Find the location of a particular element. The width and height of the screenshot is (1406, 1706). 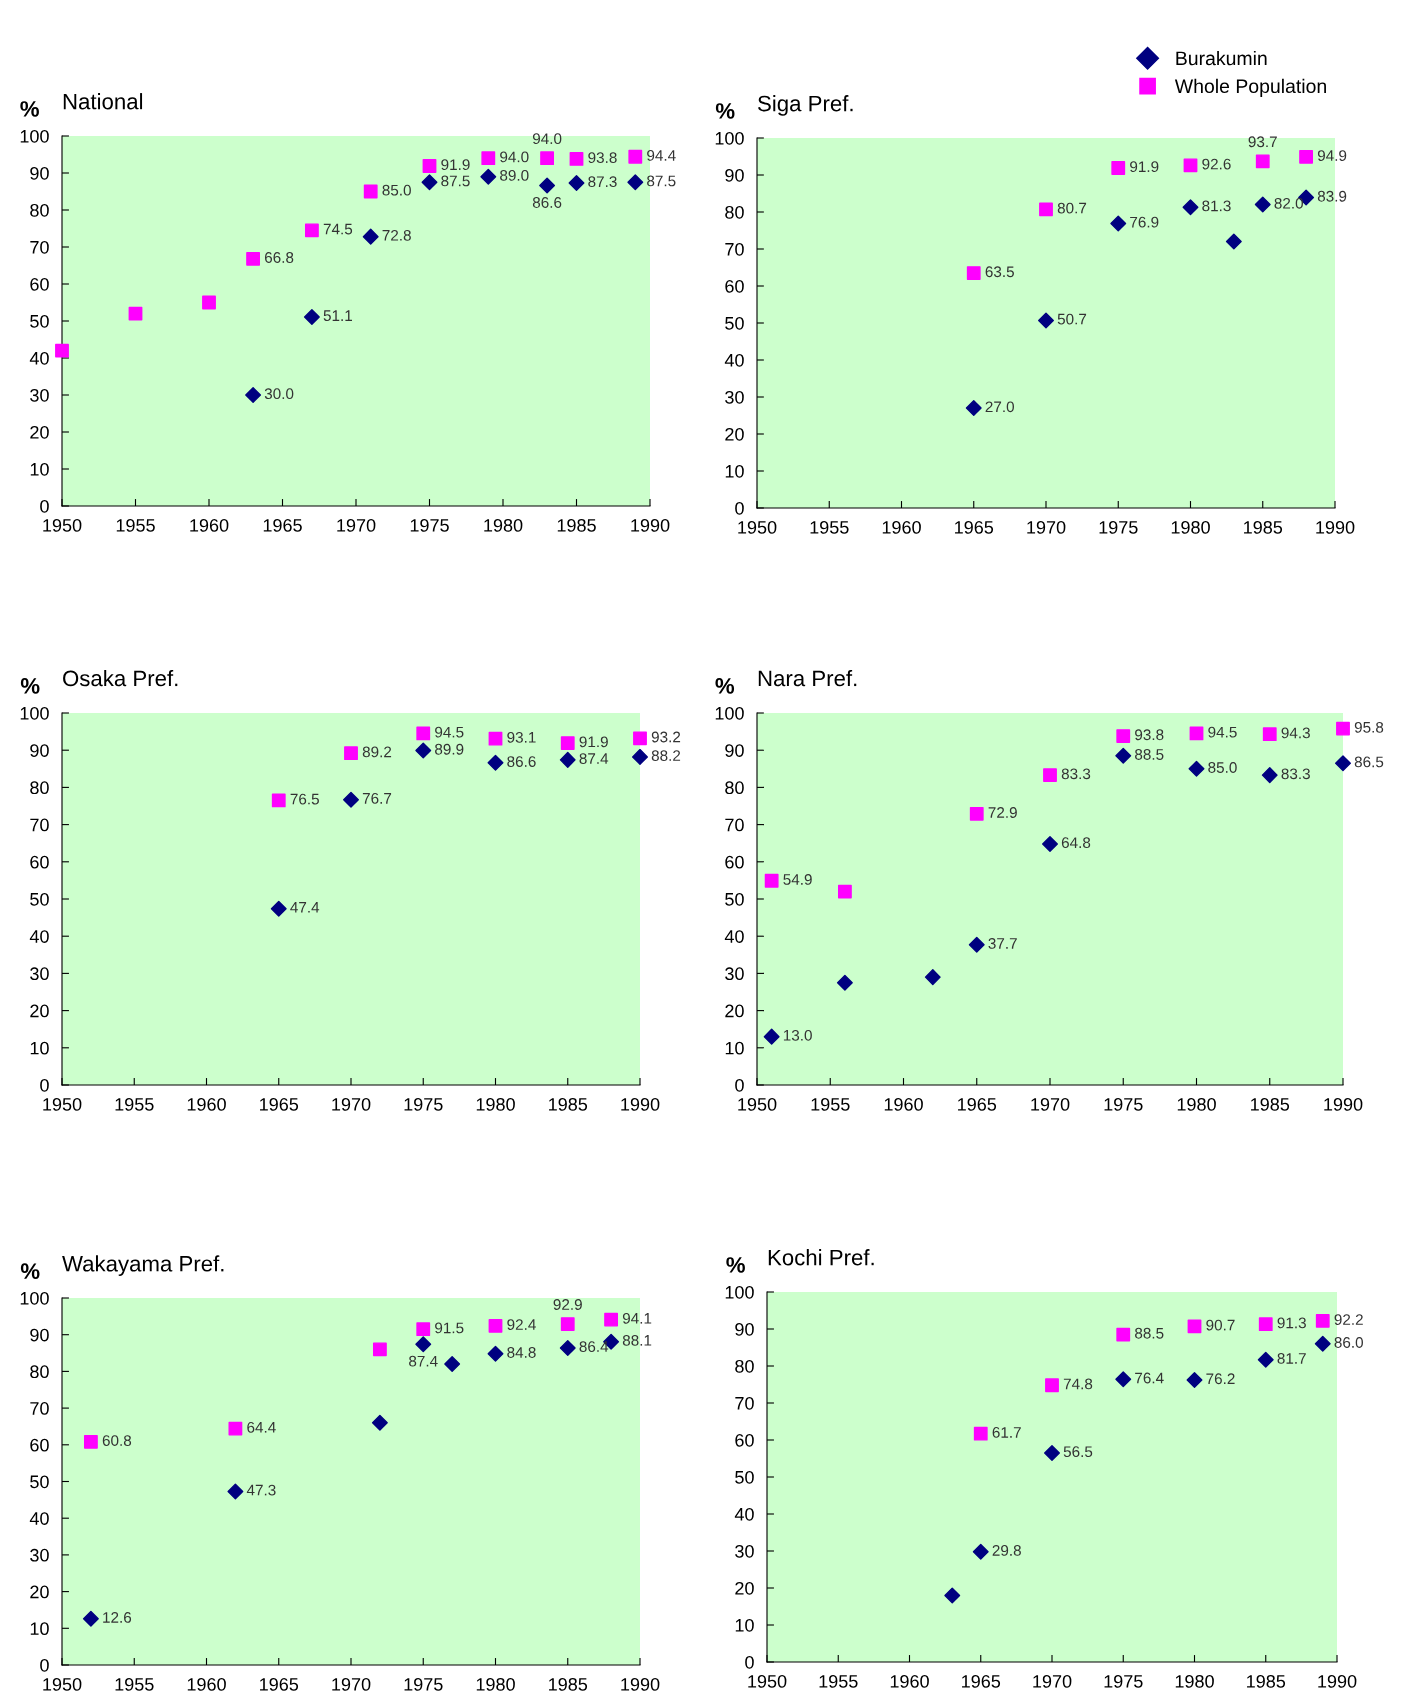

y-tick-label: 70 is located at coordinates (734, 825).